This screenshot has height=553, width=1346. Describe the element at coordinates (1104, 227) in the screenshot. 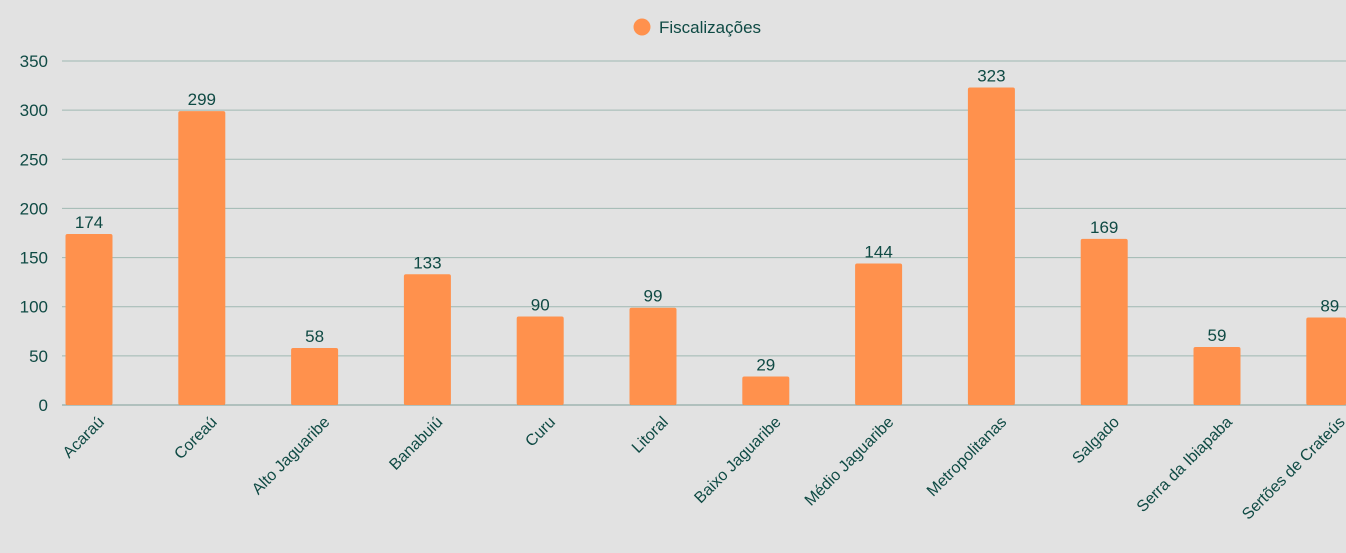

I see `data-label: 169` at that location.